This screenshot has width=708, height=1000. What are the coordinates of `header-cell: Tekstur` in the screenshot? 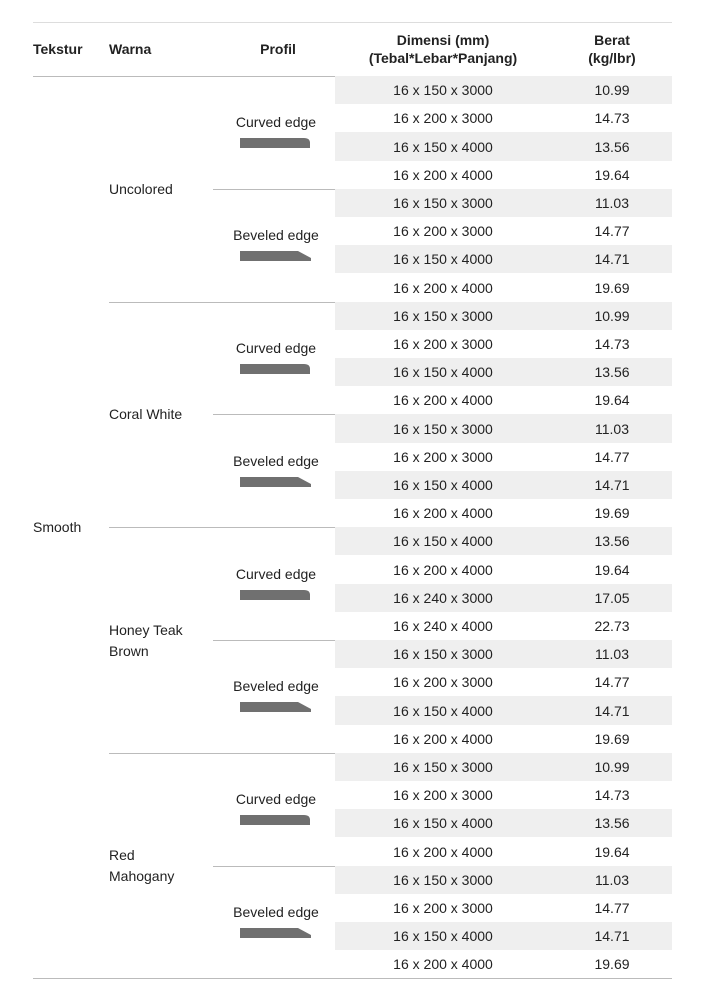 It's located at (58, 49).